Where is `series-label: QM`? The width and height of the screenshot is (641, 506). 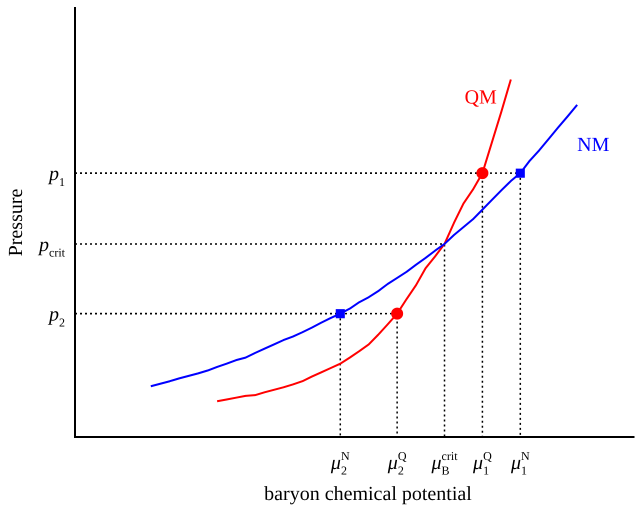 series-label: QM is located at coordinates (481, 97).